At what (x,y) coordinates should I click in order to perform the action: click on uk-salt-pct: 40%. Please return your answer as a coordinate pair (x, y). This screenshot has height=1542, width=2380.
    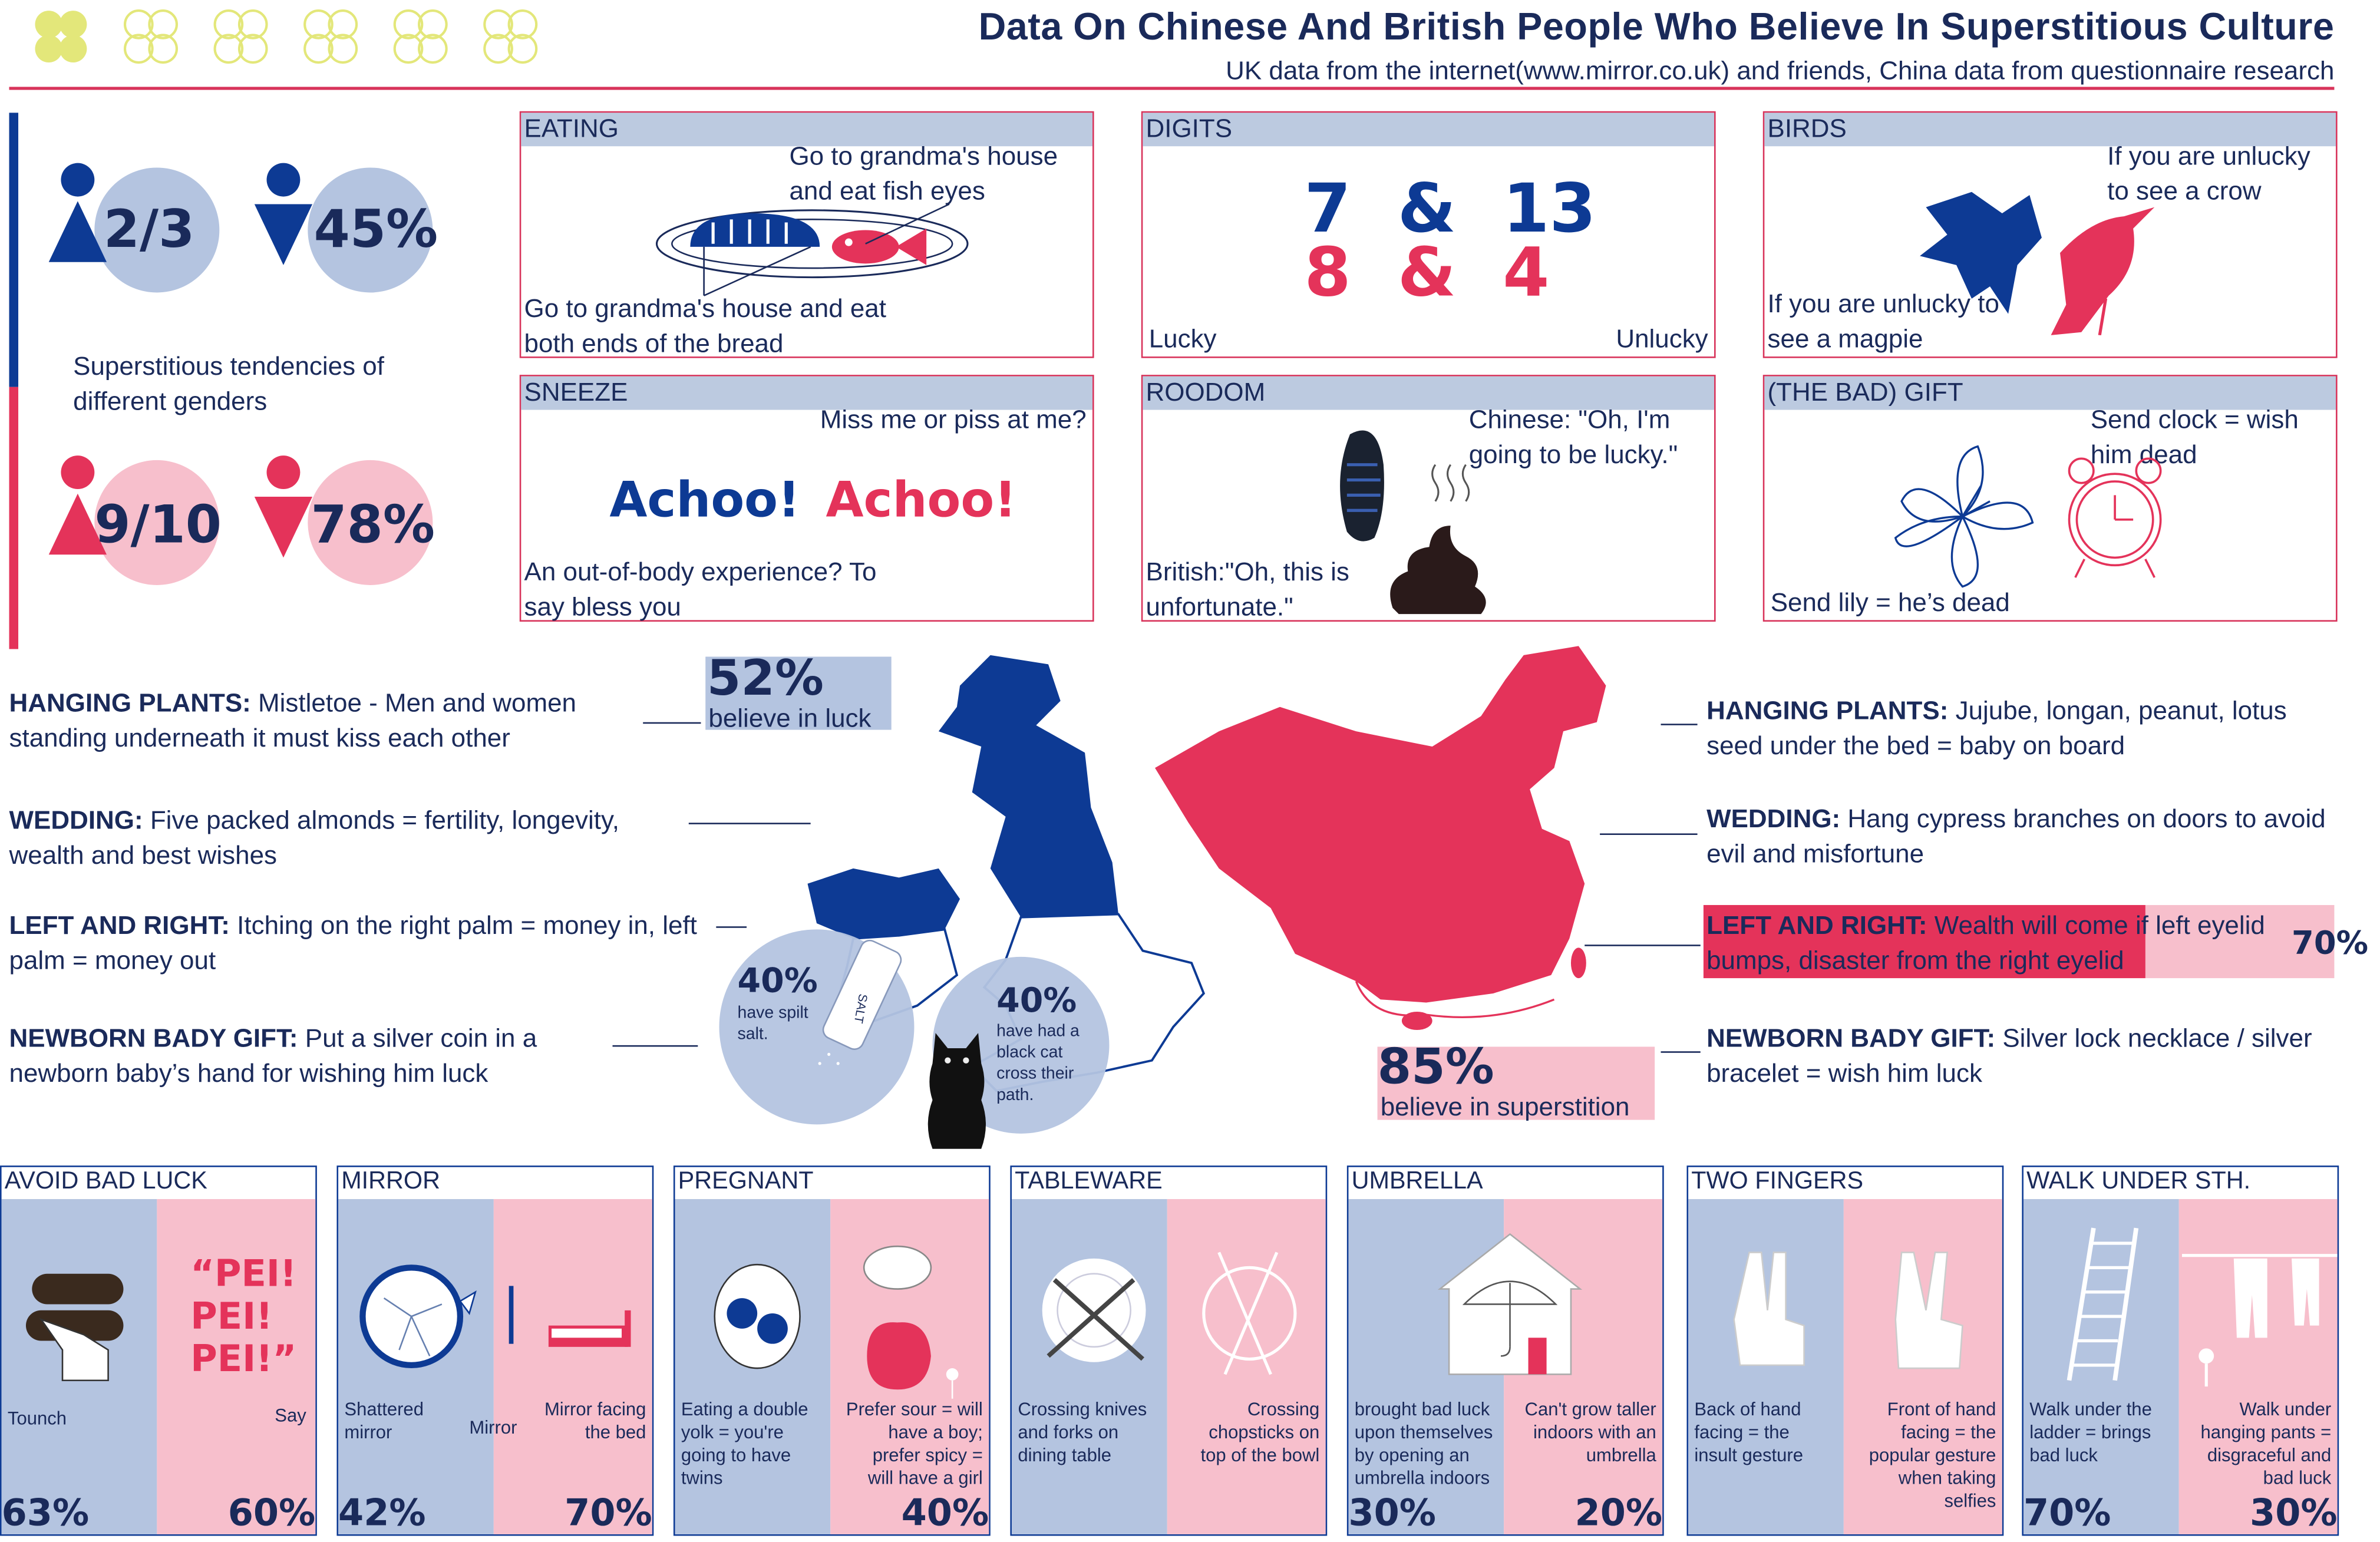
    Looking at the image, I should click on (777, 982).